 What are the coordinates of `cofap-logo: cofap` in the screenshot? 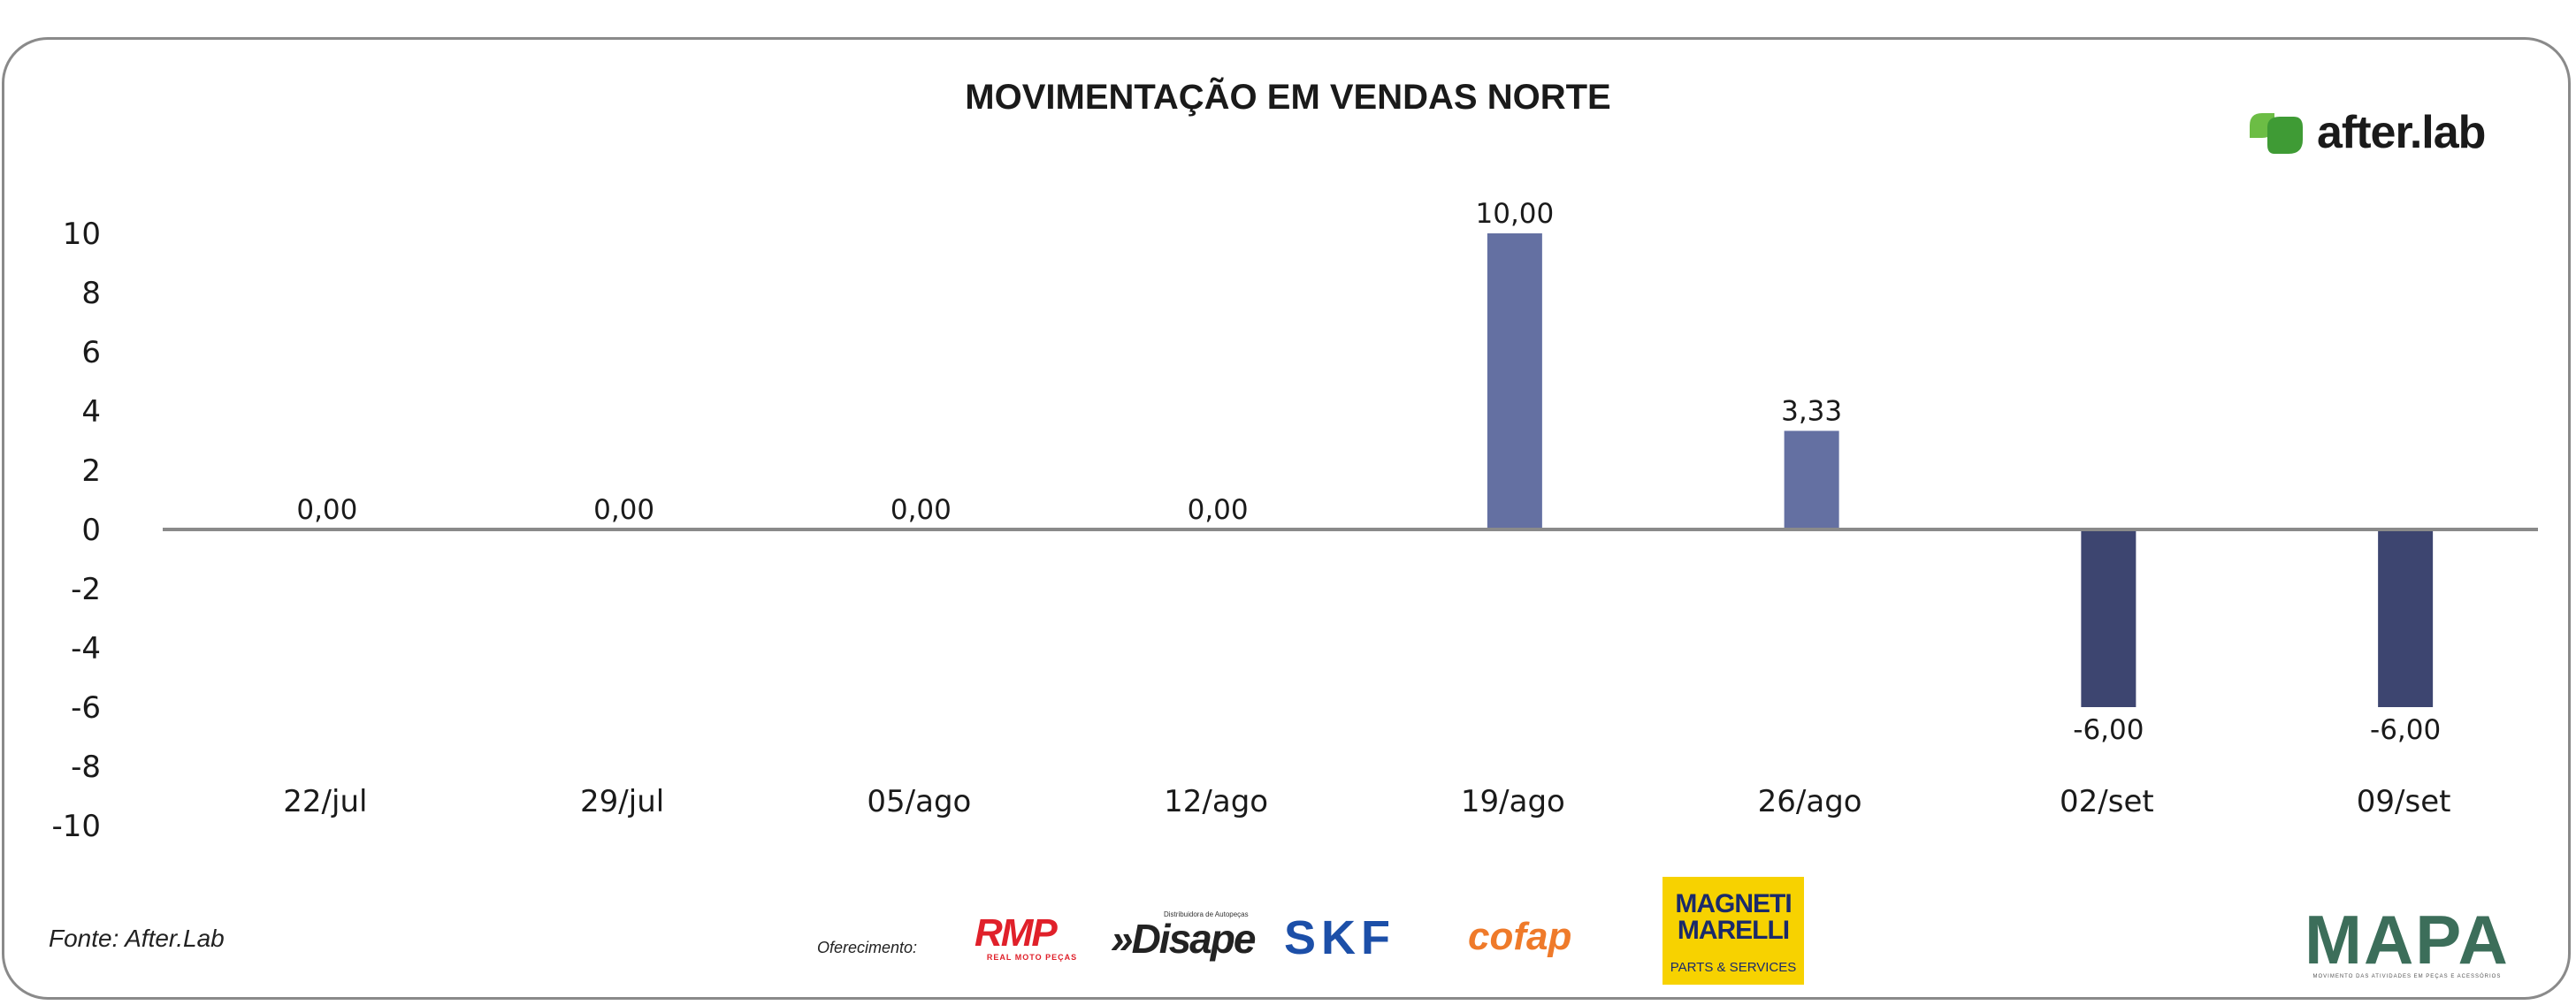 It's located at (1520, 936).